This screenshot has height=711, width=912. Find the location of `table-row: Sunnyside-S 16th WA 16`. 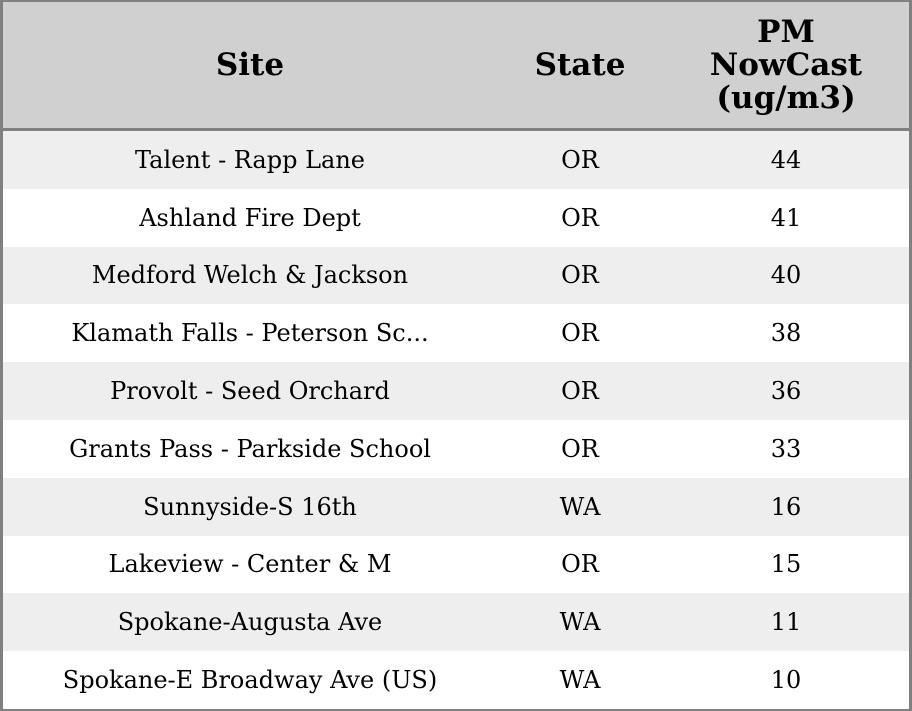

table-row: Sunnyside-S 16th WA 16 is located at coordinates (456, 506).